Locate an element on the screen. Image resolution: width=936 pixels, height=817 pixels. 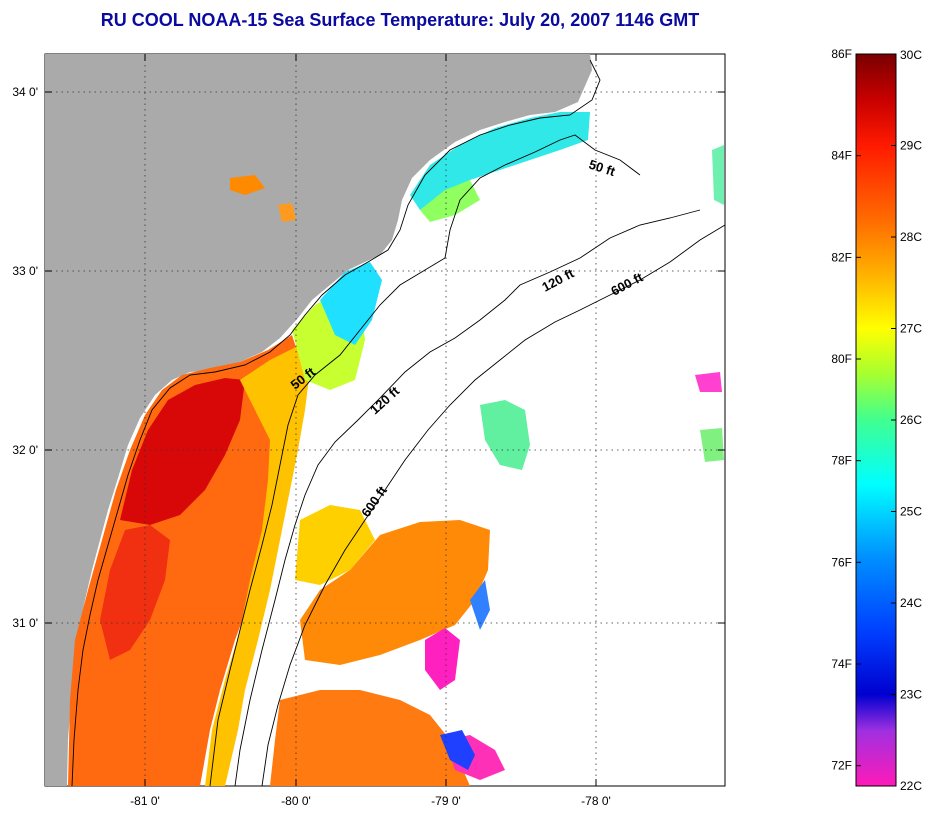
sst-patch-green-east is located at coordinates (712, 445).